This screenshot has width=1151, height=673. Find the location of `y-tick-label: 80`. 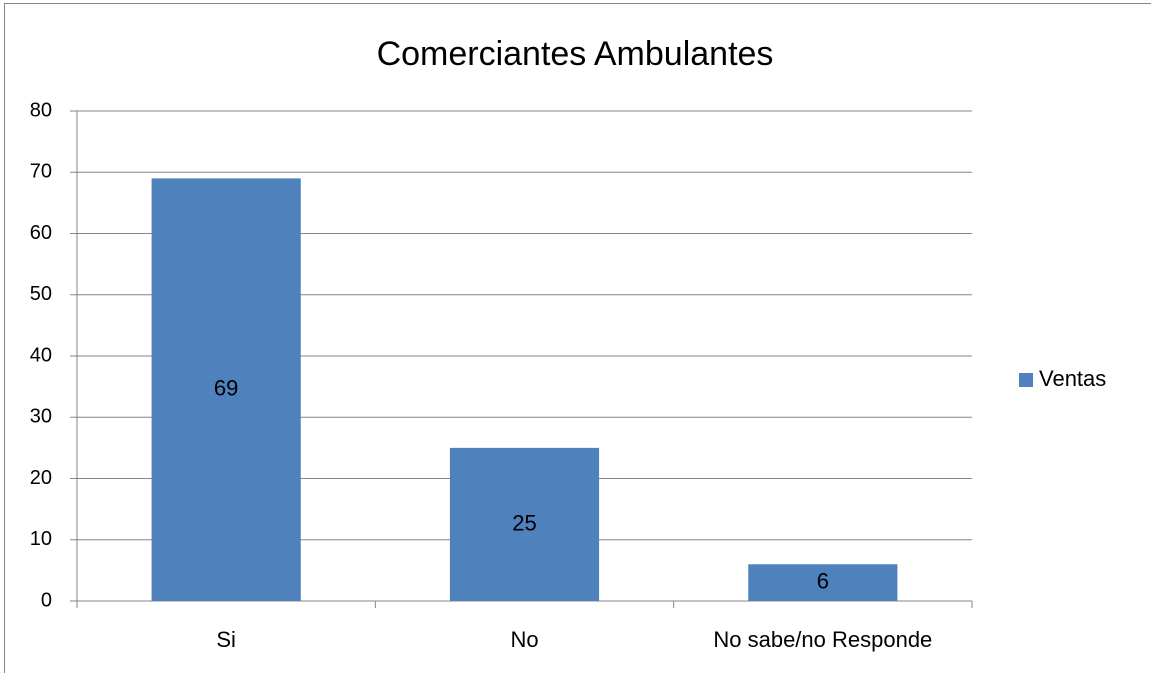

y-tick-label: 80 is located at coordinates (41, 110).